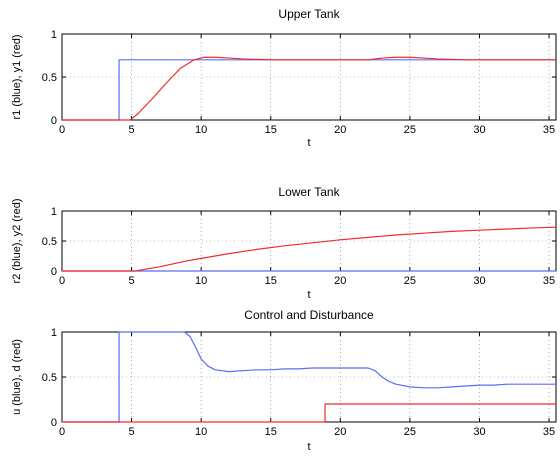 This screenshot has width=560, height=458. What do you see at coordinates (309, 14) in the screenshot?
I see `panel-title: Upper Tank` at bounding box center [309, 14].